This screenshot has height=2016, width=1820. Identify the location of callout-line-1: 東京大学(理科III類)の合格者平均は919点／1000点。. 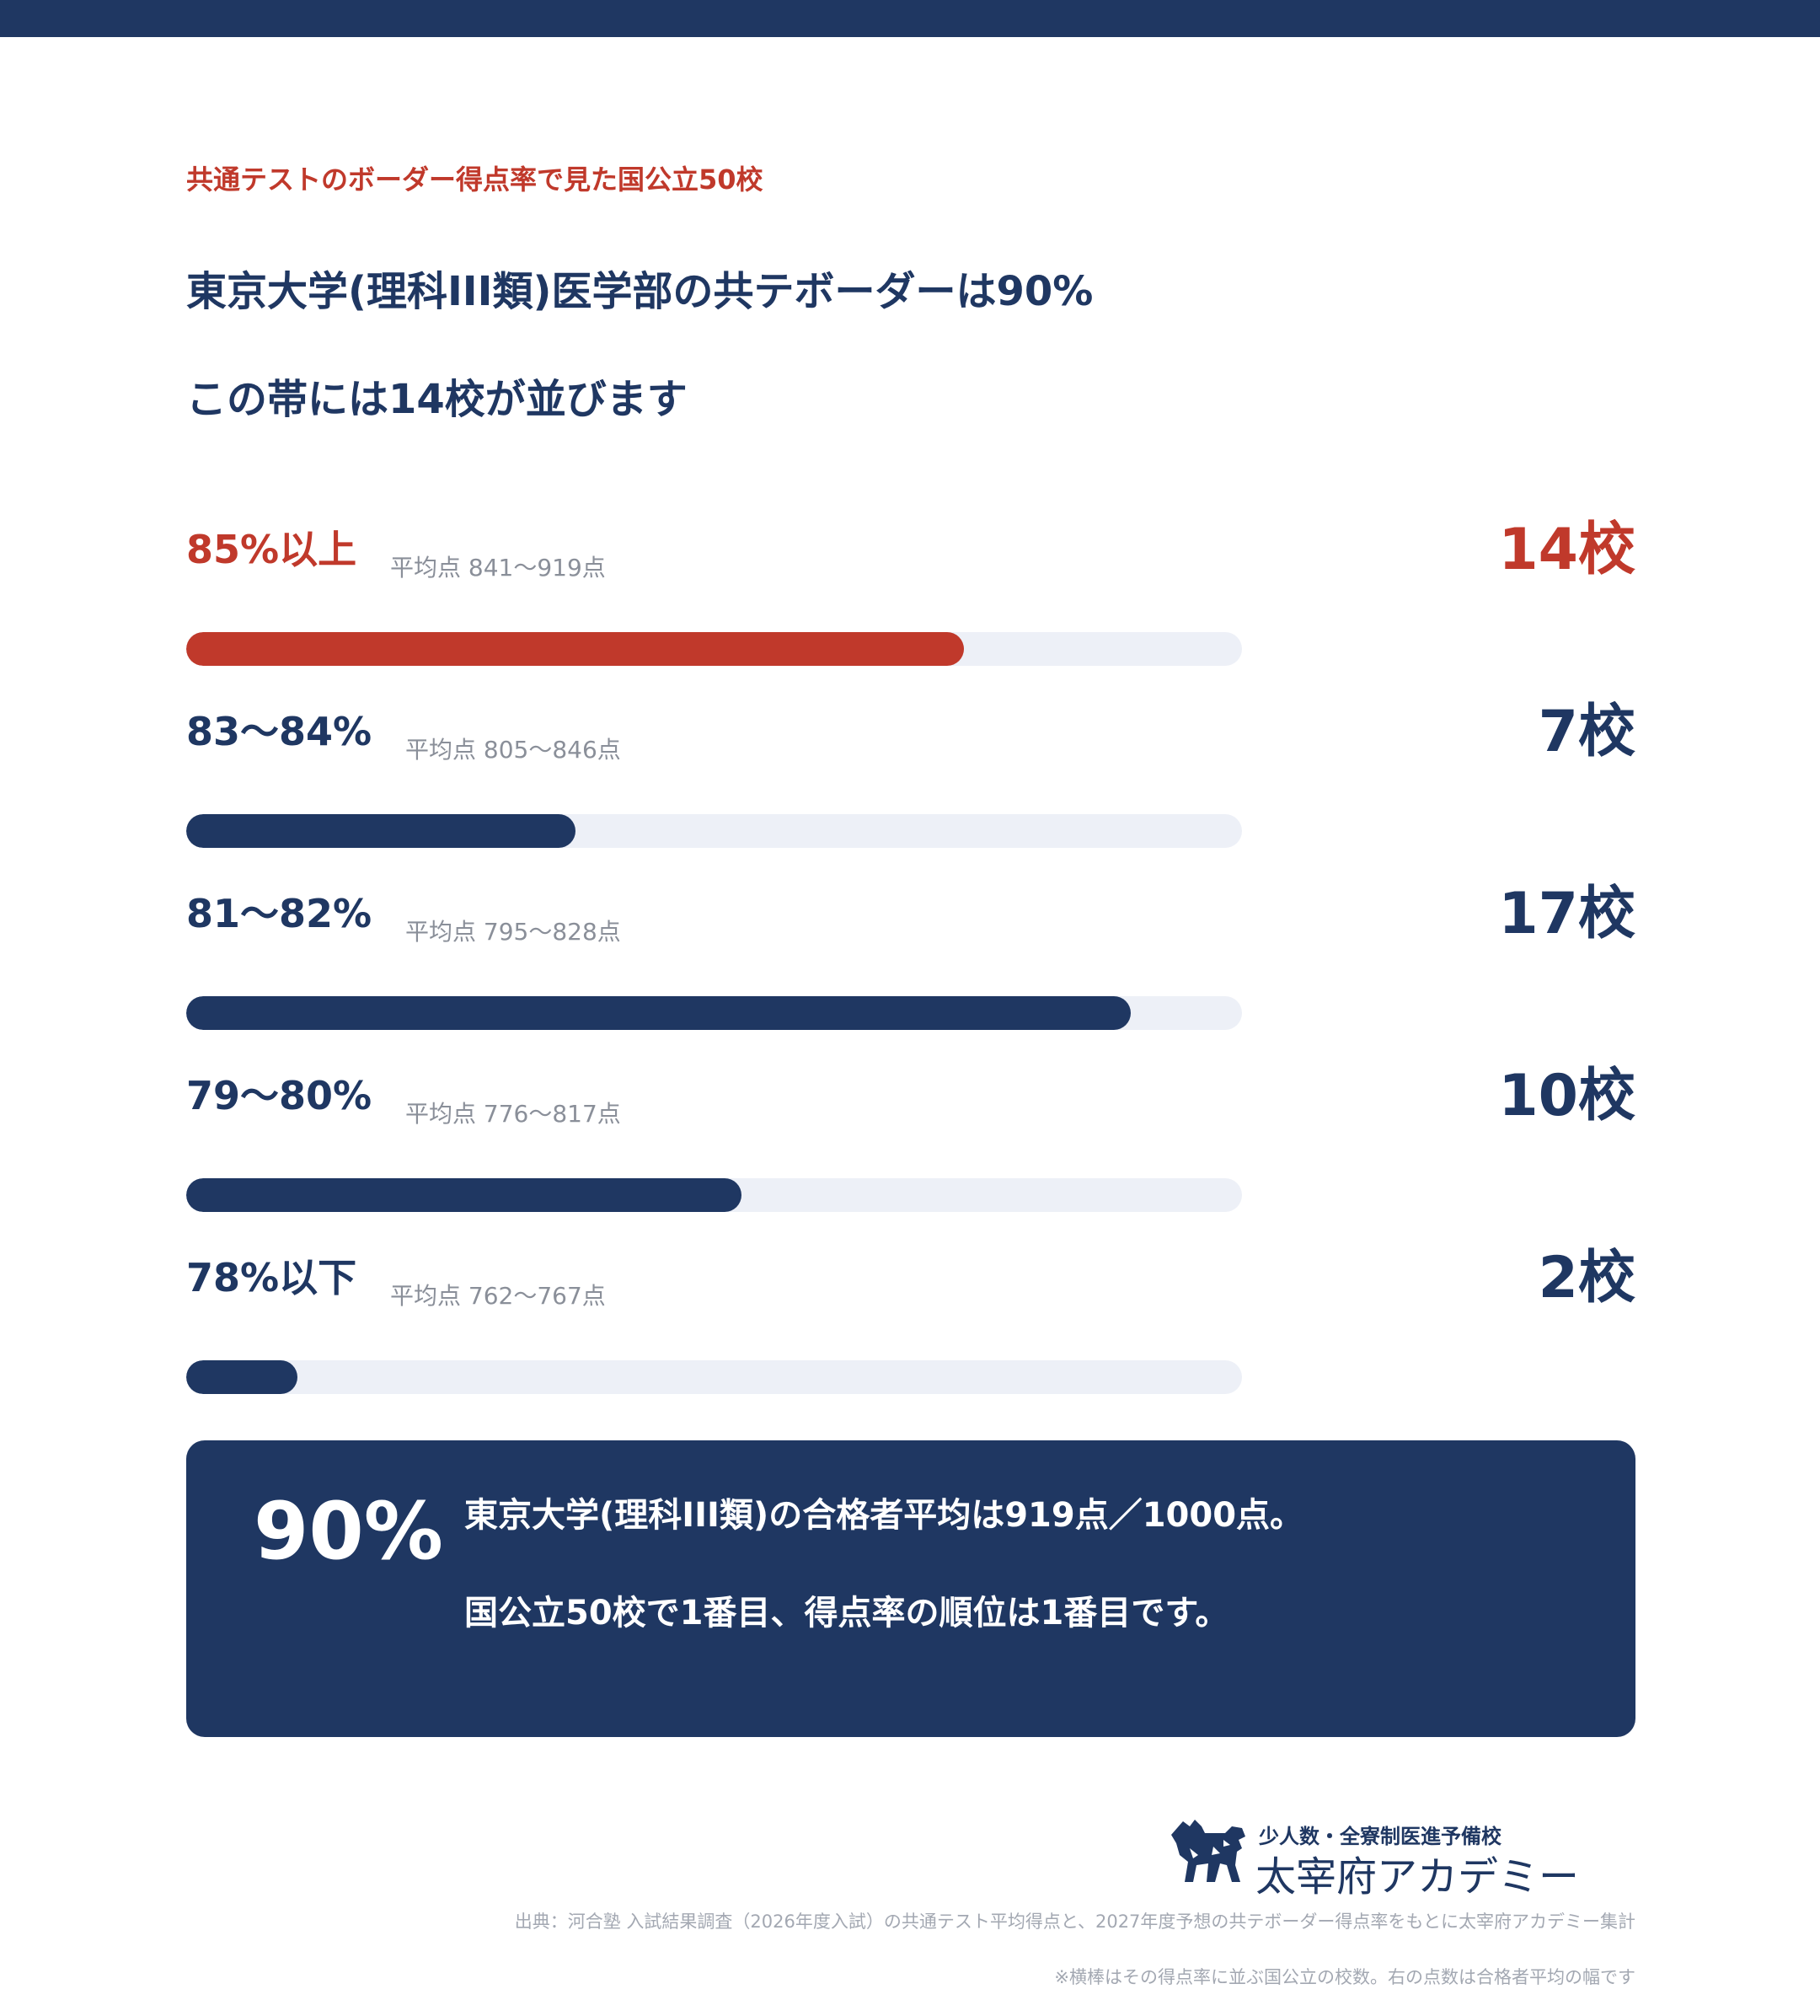
(884, 1515).